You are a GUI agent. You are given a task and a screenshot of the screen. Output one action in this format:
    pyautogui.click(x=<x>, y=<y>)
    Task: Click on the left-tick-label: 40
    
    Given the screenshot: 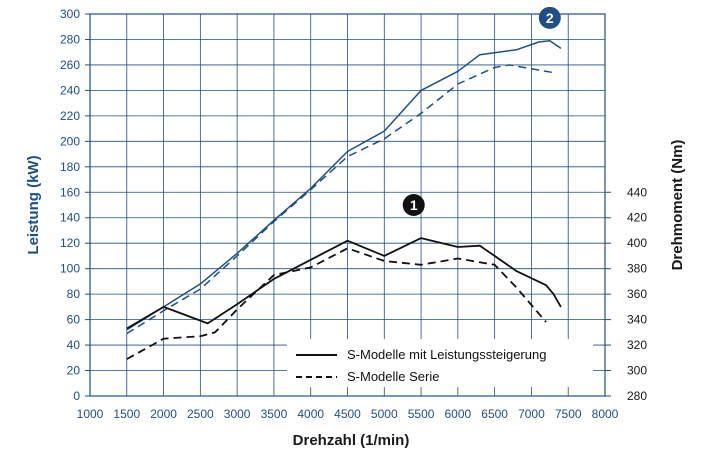 What is the action you would take?
    pyautogui.click(x=74, y=345)
    